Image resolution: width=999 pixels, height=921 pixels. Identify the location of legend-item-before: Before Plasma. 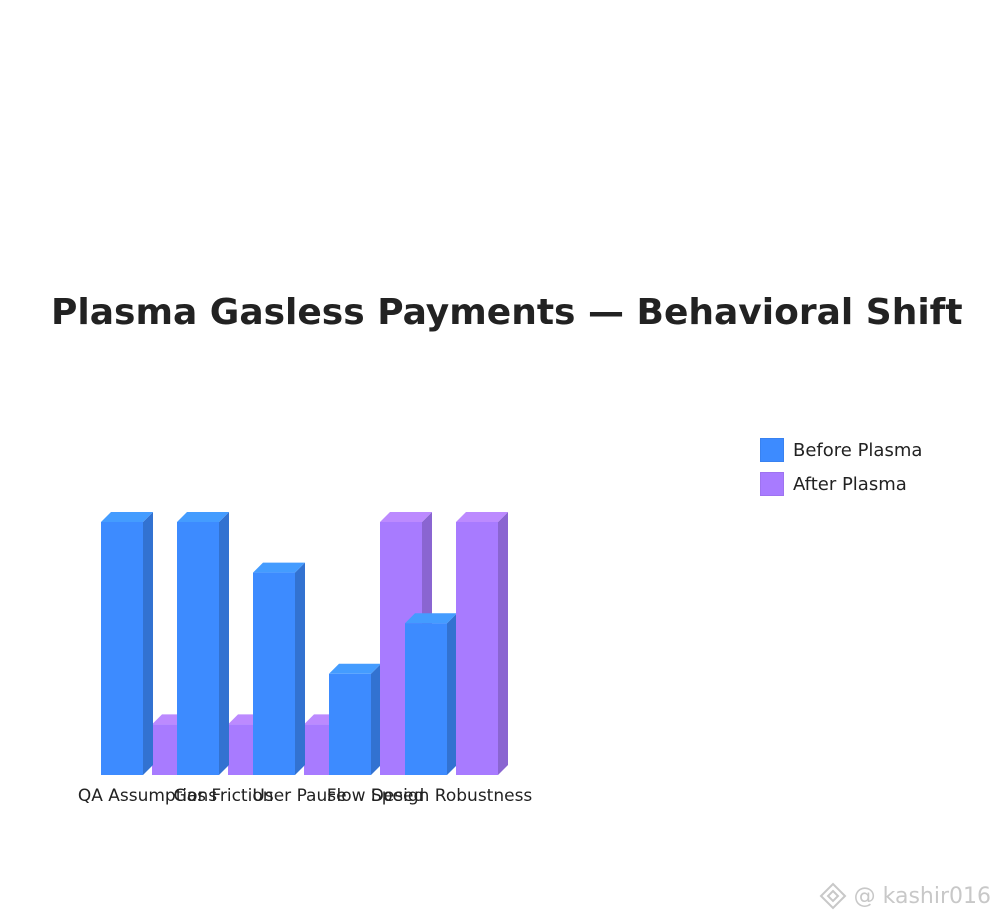
(841, 450).